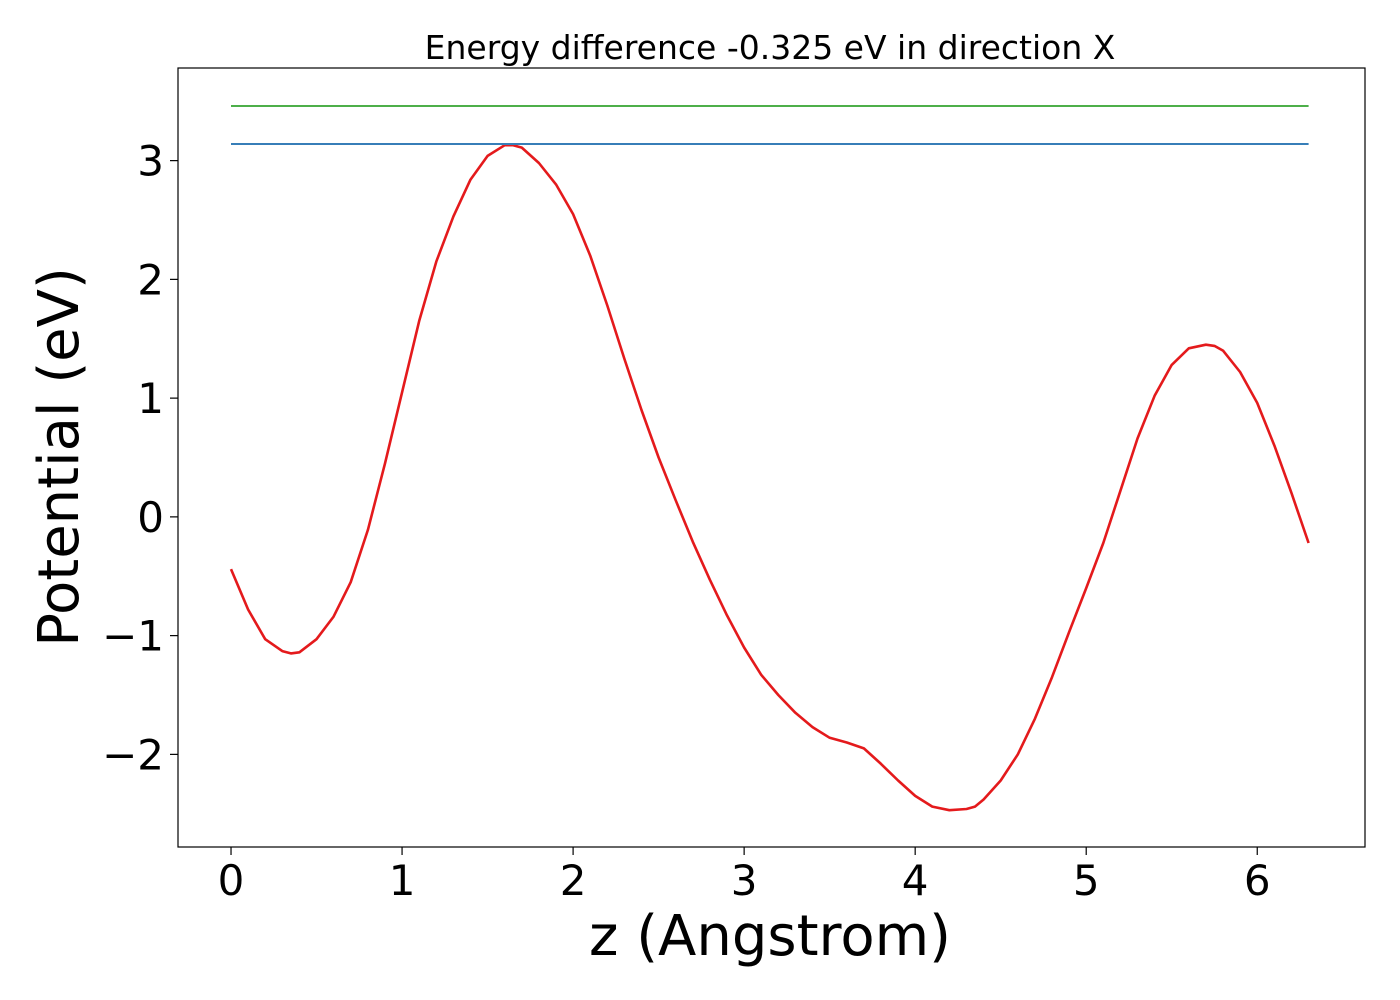 The image size is (1400, 1000). Describe the element at coordinates (133, 636) in the screenshot. I see `y-tick-label: −1` at that location.